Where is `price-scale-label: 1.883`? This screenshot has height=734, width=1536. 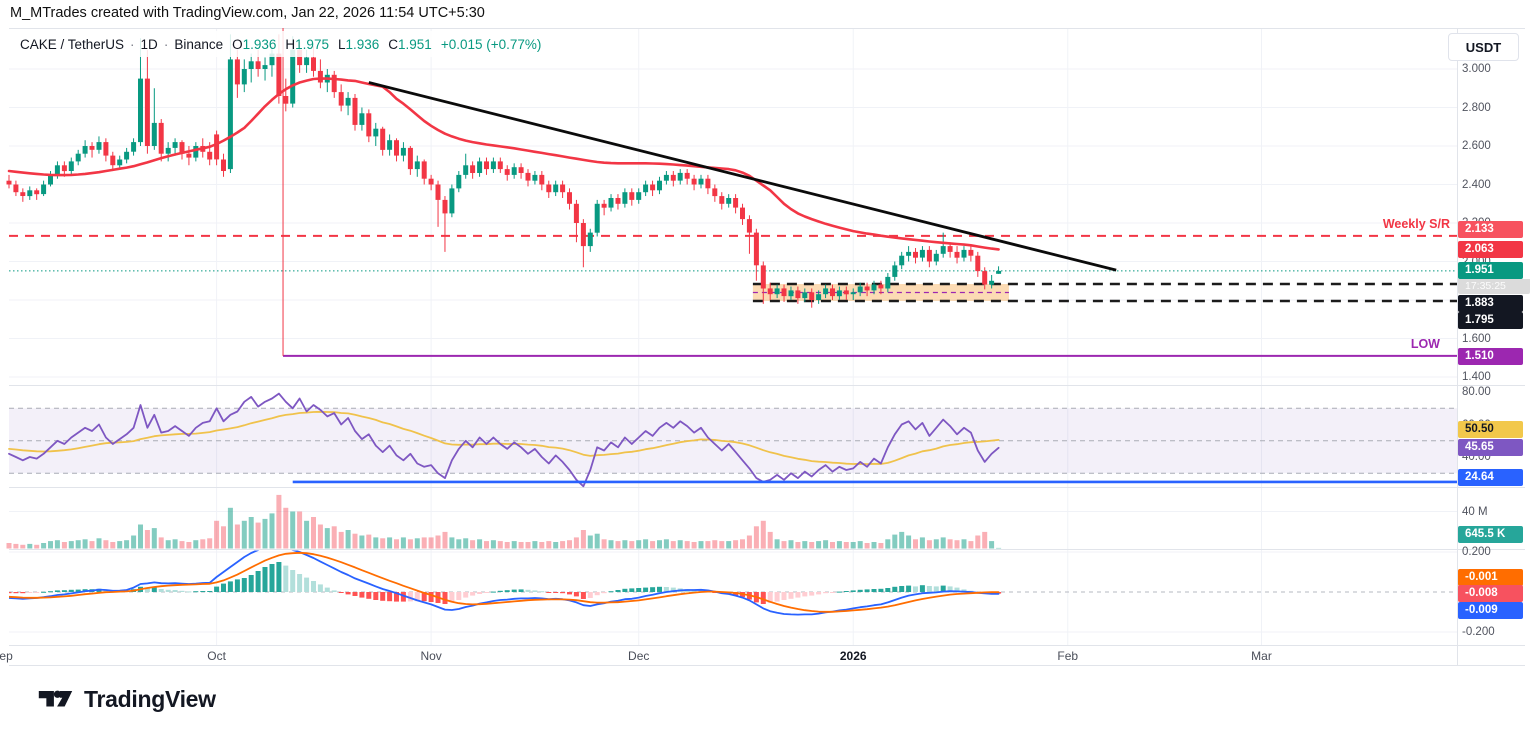 price-scale-label: 1.883 is located at coordinates (1490, 303).